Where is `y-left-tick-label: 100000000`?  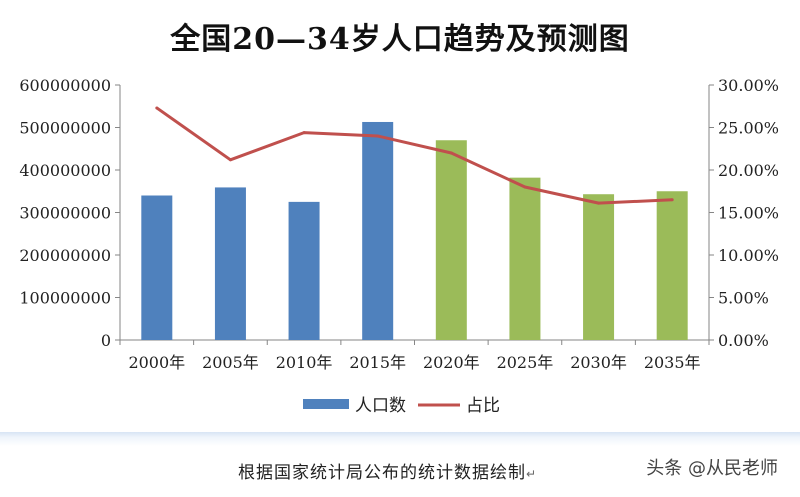 y-left-tick-label: 100000000 is located at coordinates (65, 298).